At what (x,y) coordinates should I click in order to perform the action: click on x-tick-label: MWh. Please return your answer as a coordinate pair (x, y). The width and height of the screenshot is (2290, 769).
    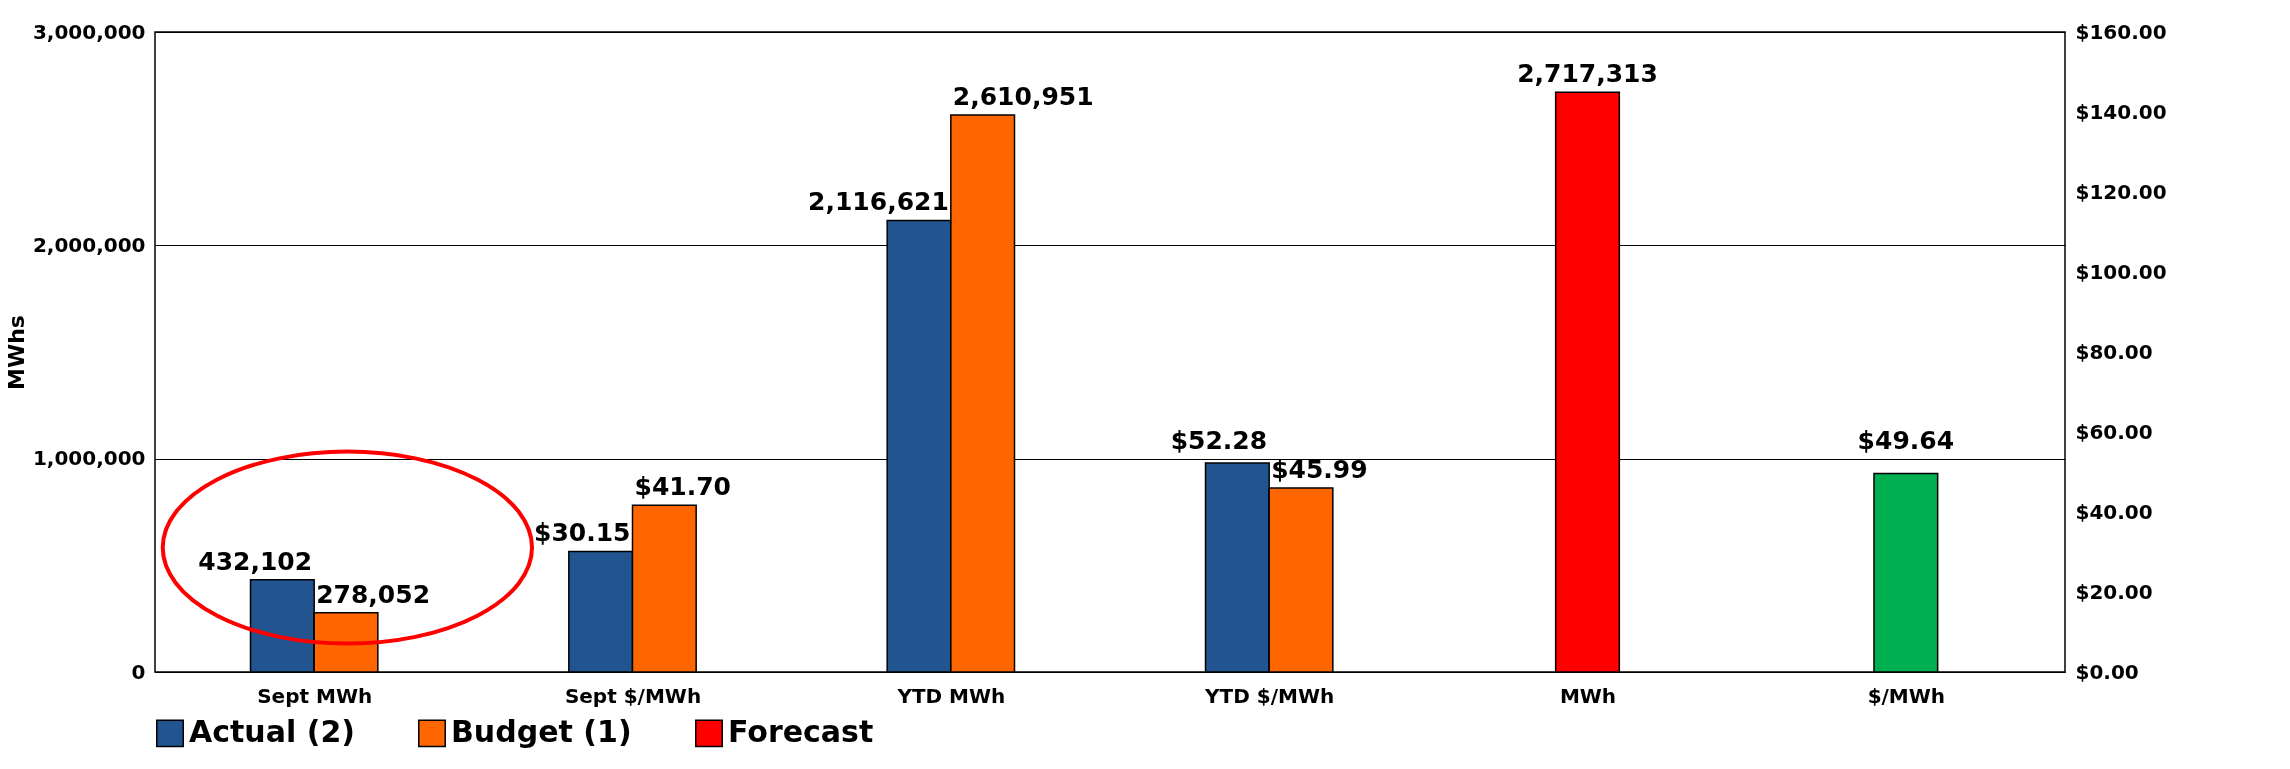
    Looking at the image, I should click on (1588, 695).